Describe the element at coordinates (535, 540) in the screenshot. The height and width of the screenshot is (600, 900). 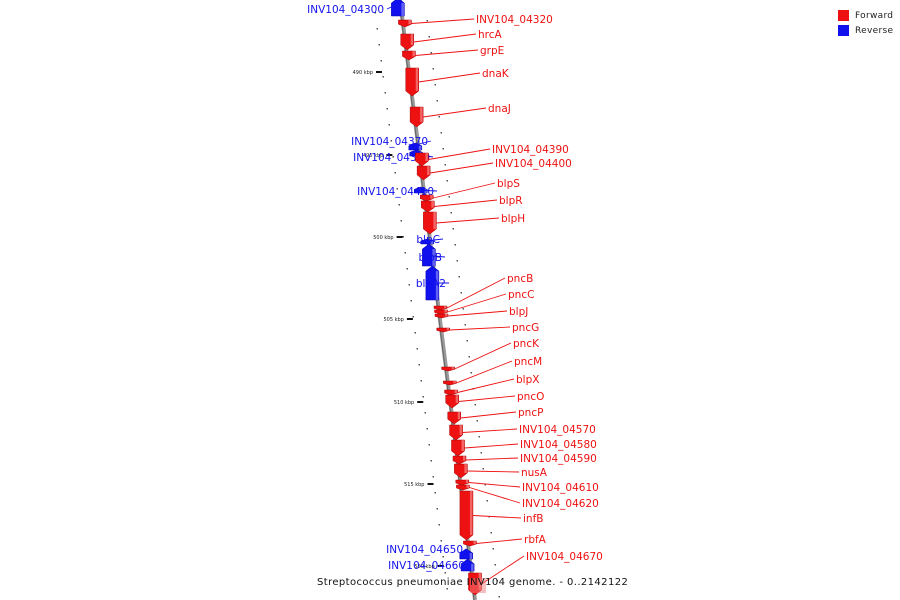
I see `gene-label: rbfA` at that location.